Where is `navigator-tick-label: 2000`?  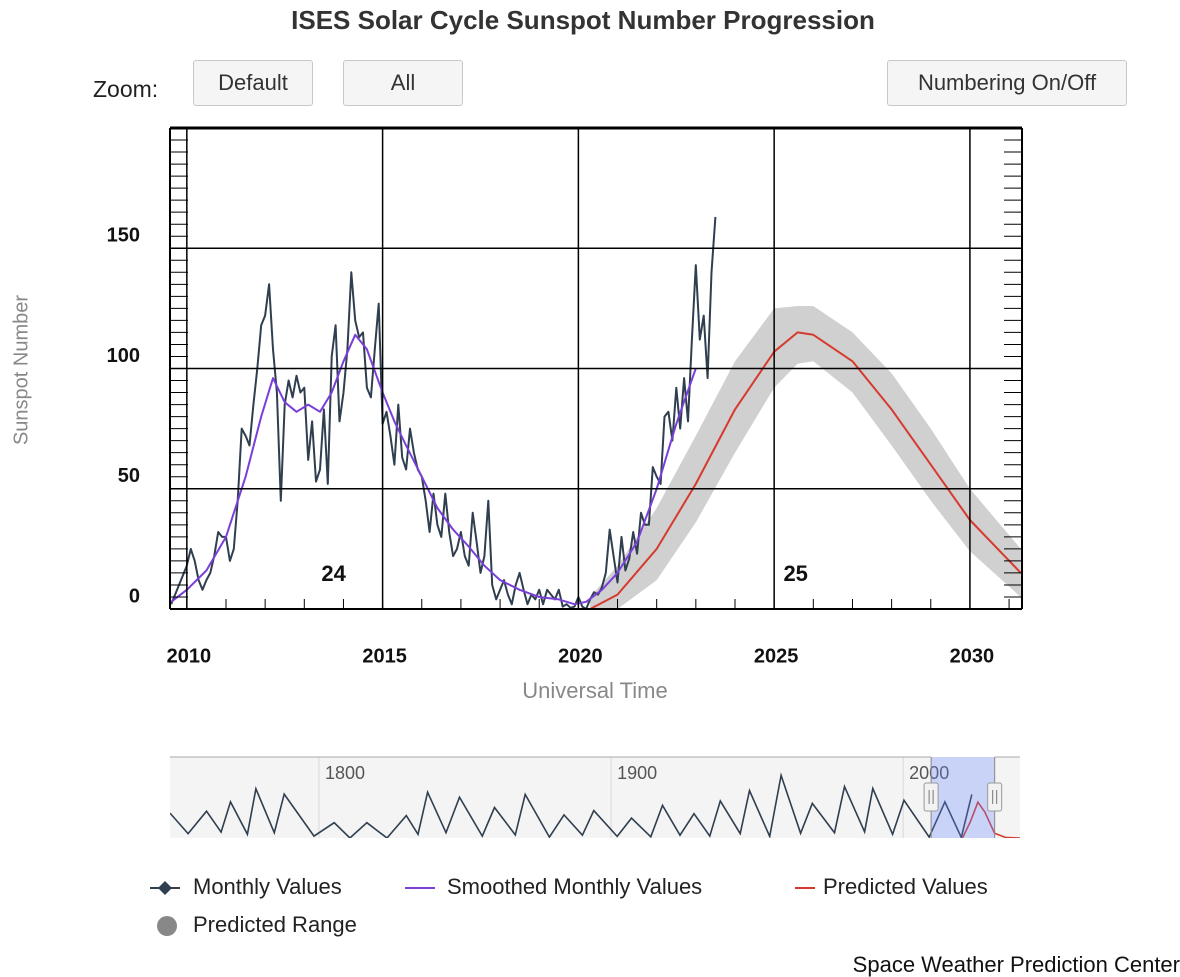
navigator-tick-label: 2000 is located at coordinates (929, 773).